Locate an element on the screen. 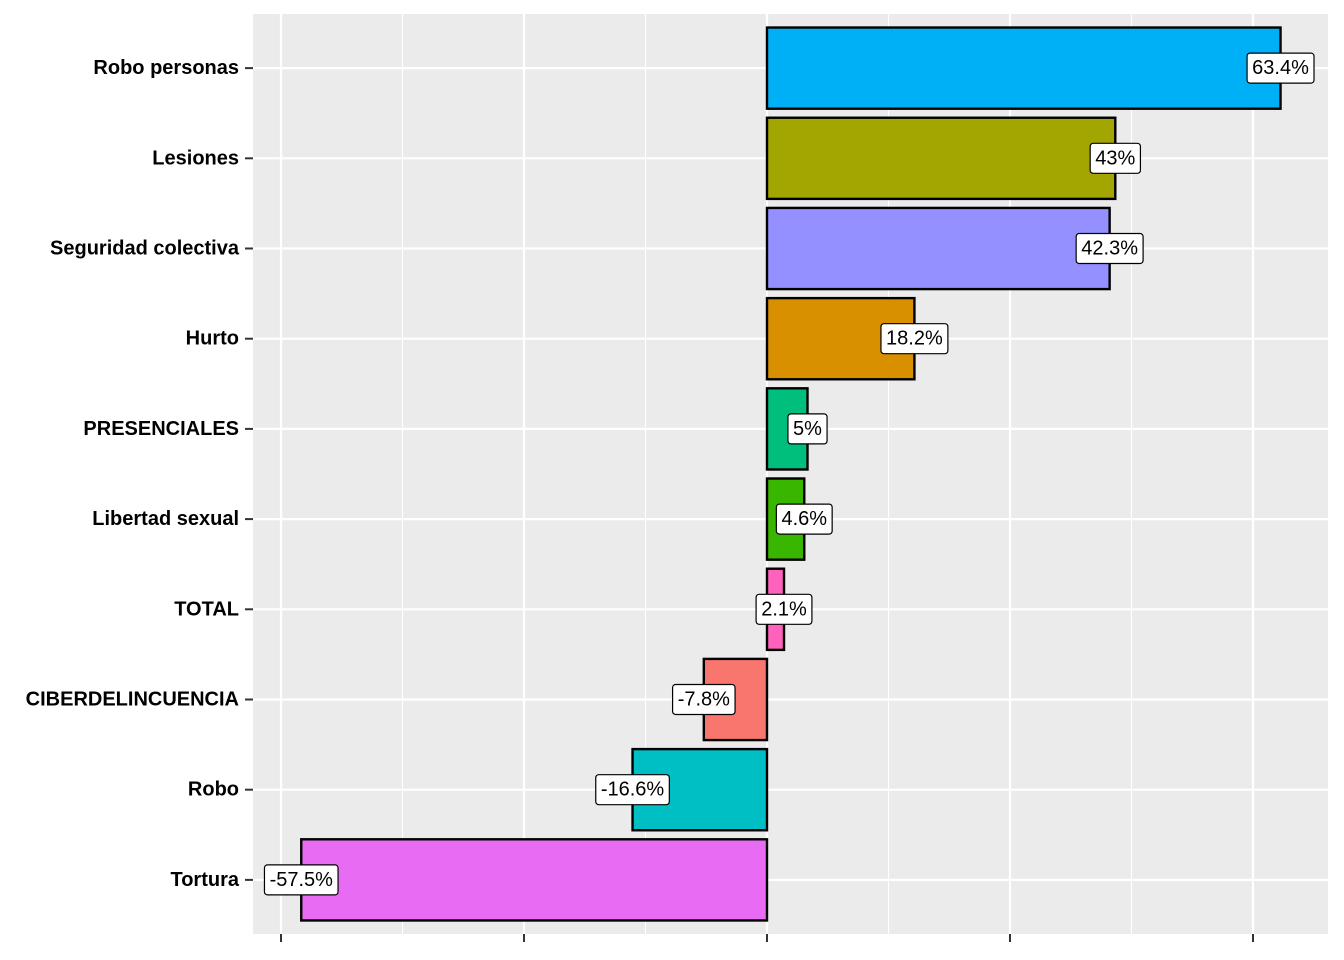  value-label: 43% is located at coordinates (1115, 158).